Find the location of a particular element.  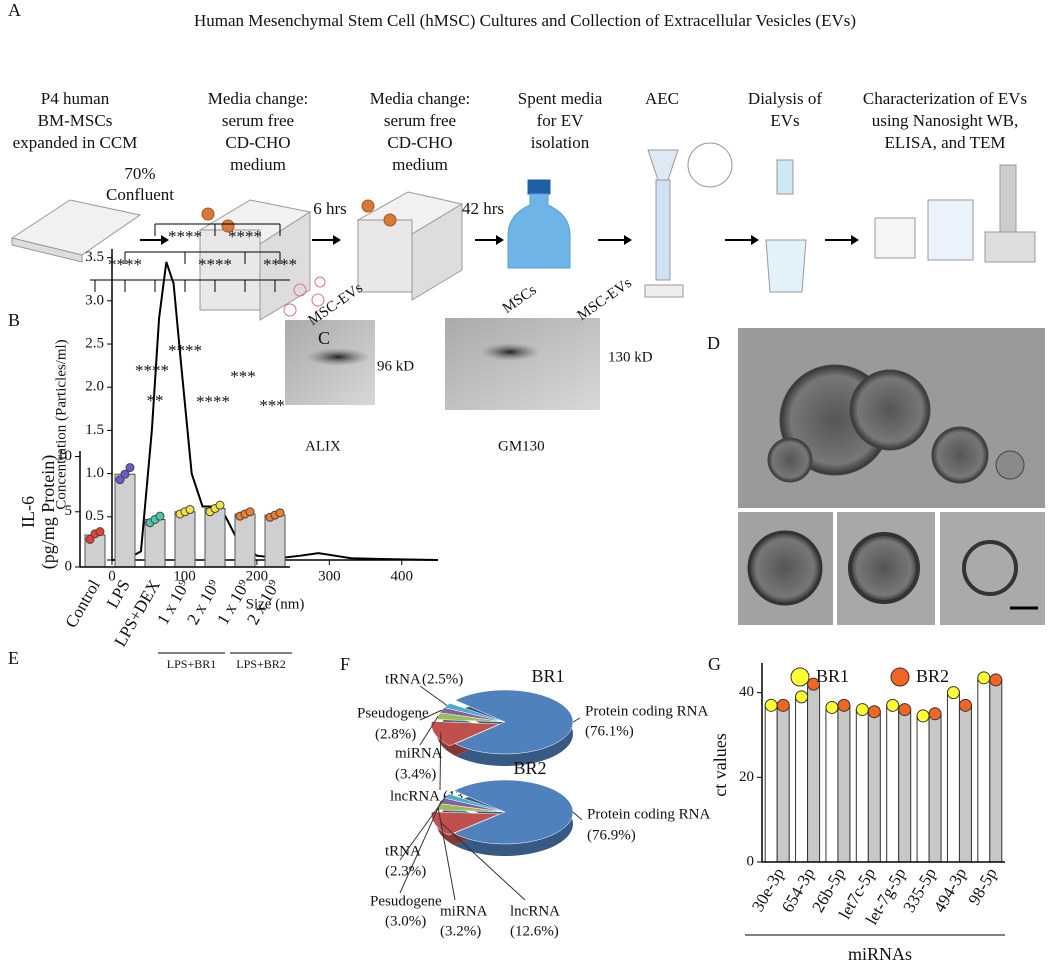

protein-label: GM130 is located at coordinates (521, 446).